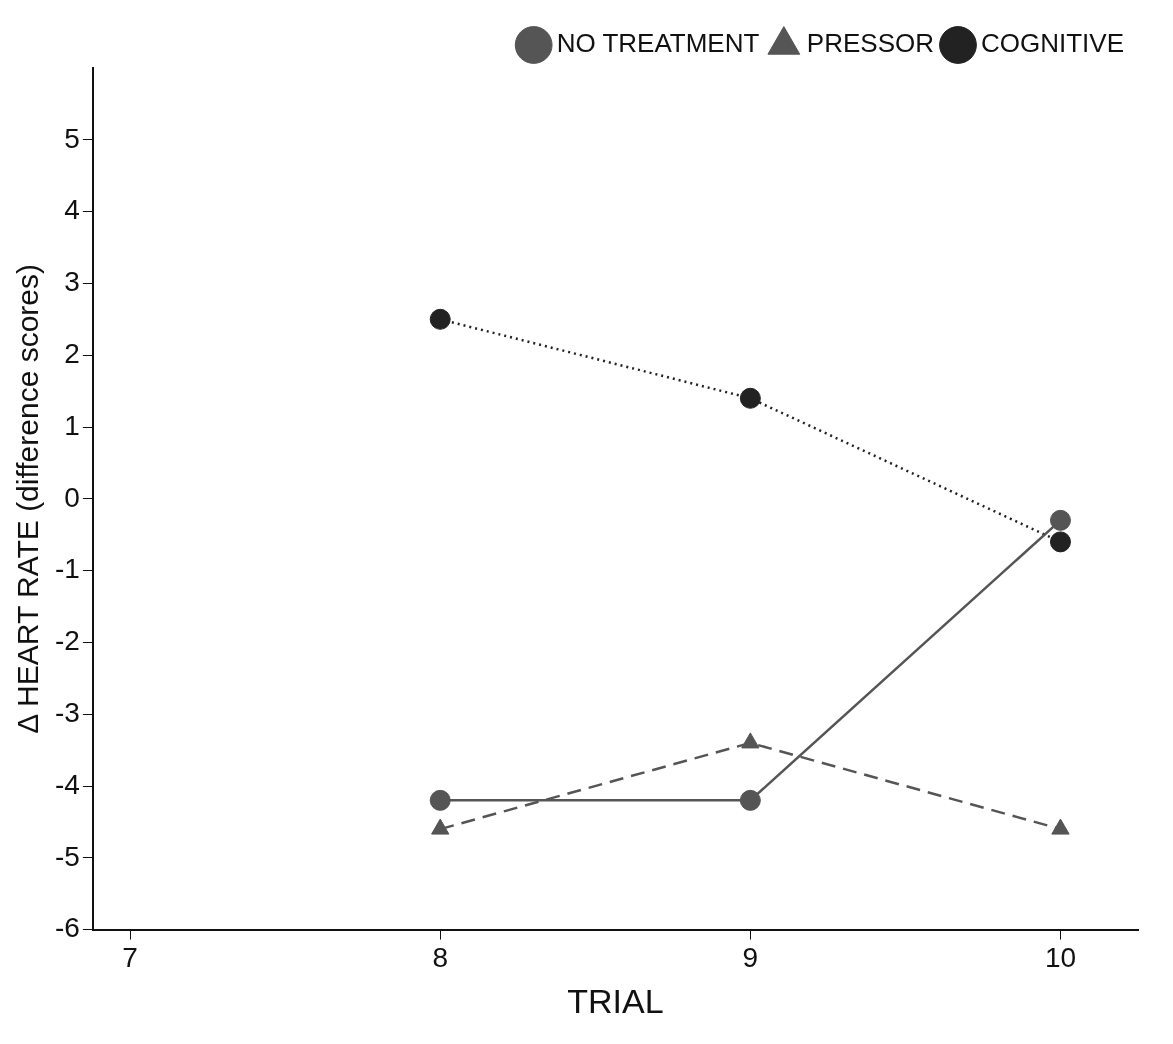  Describe the element at coordinates (67, 641) in the screenshot. I see `y-tick-label: -2` at that location.